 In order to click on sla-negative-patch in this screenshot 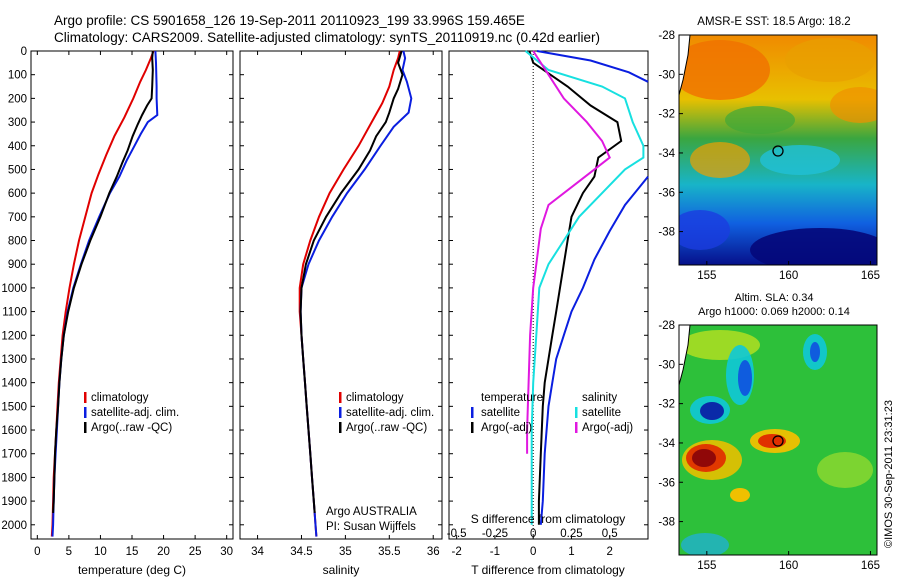, I will do `click(705, 544)`.